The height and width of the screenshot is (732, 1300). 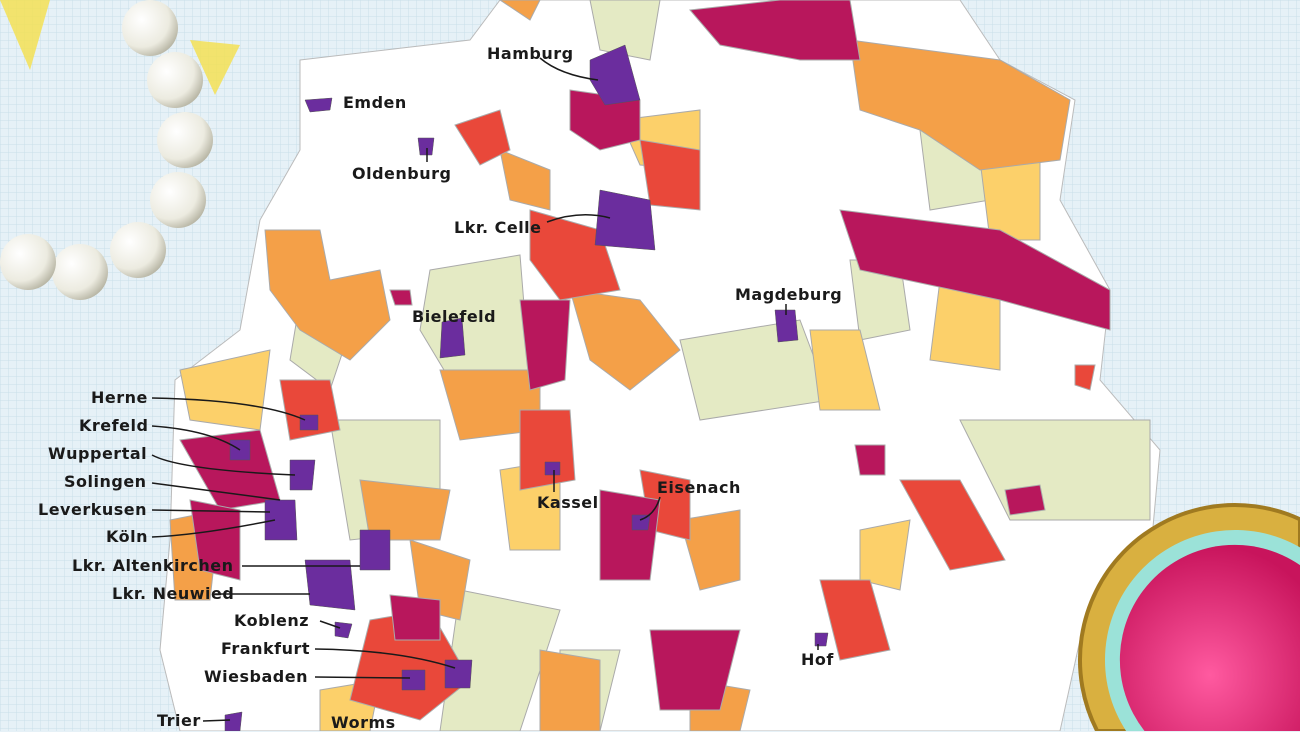 I want to click on area-koeln, so click(x=281, y=520).